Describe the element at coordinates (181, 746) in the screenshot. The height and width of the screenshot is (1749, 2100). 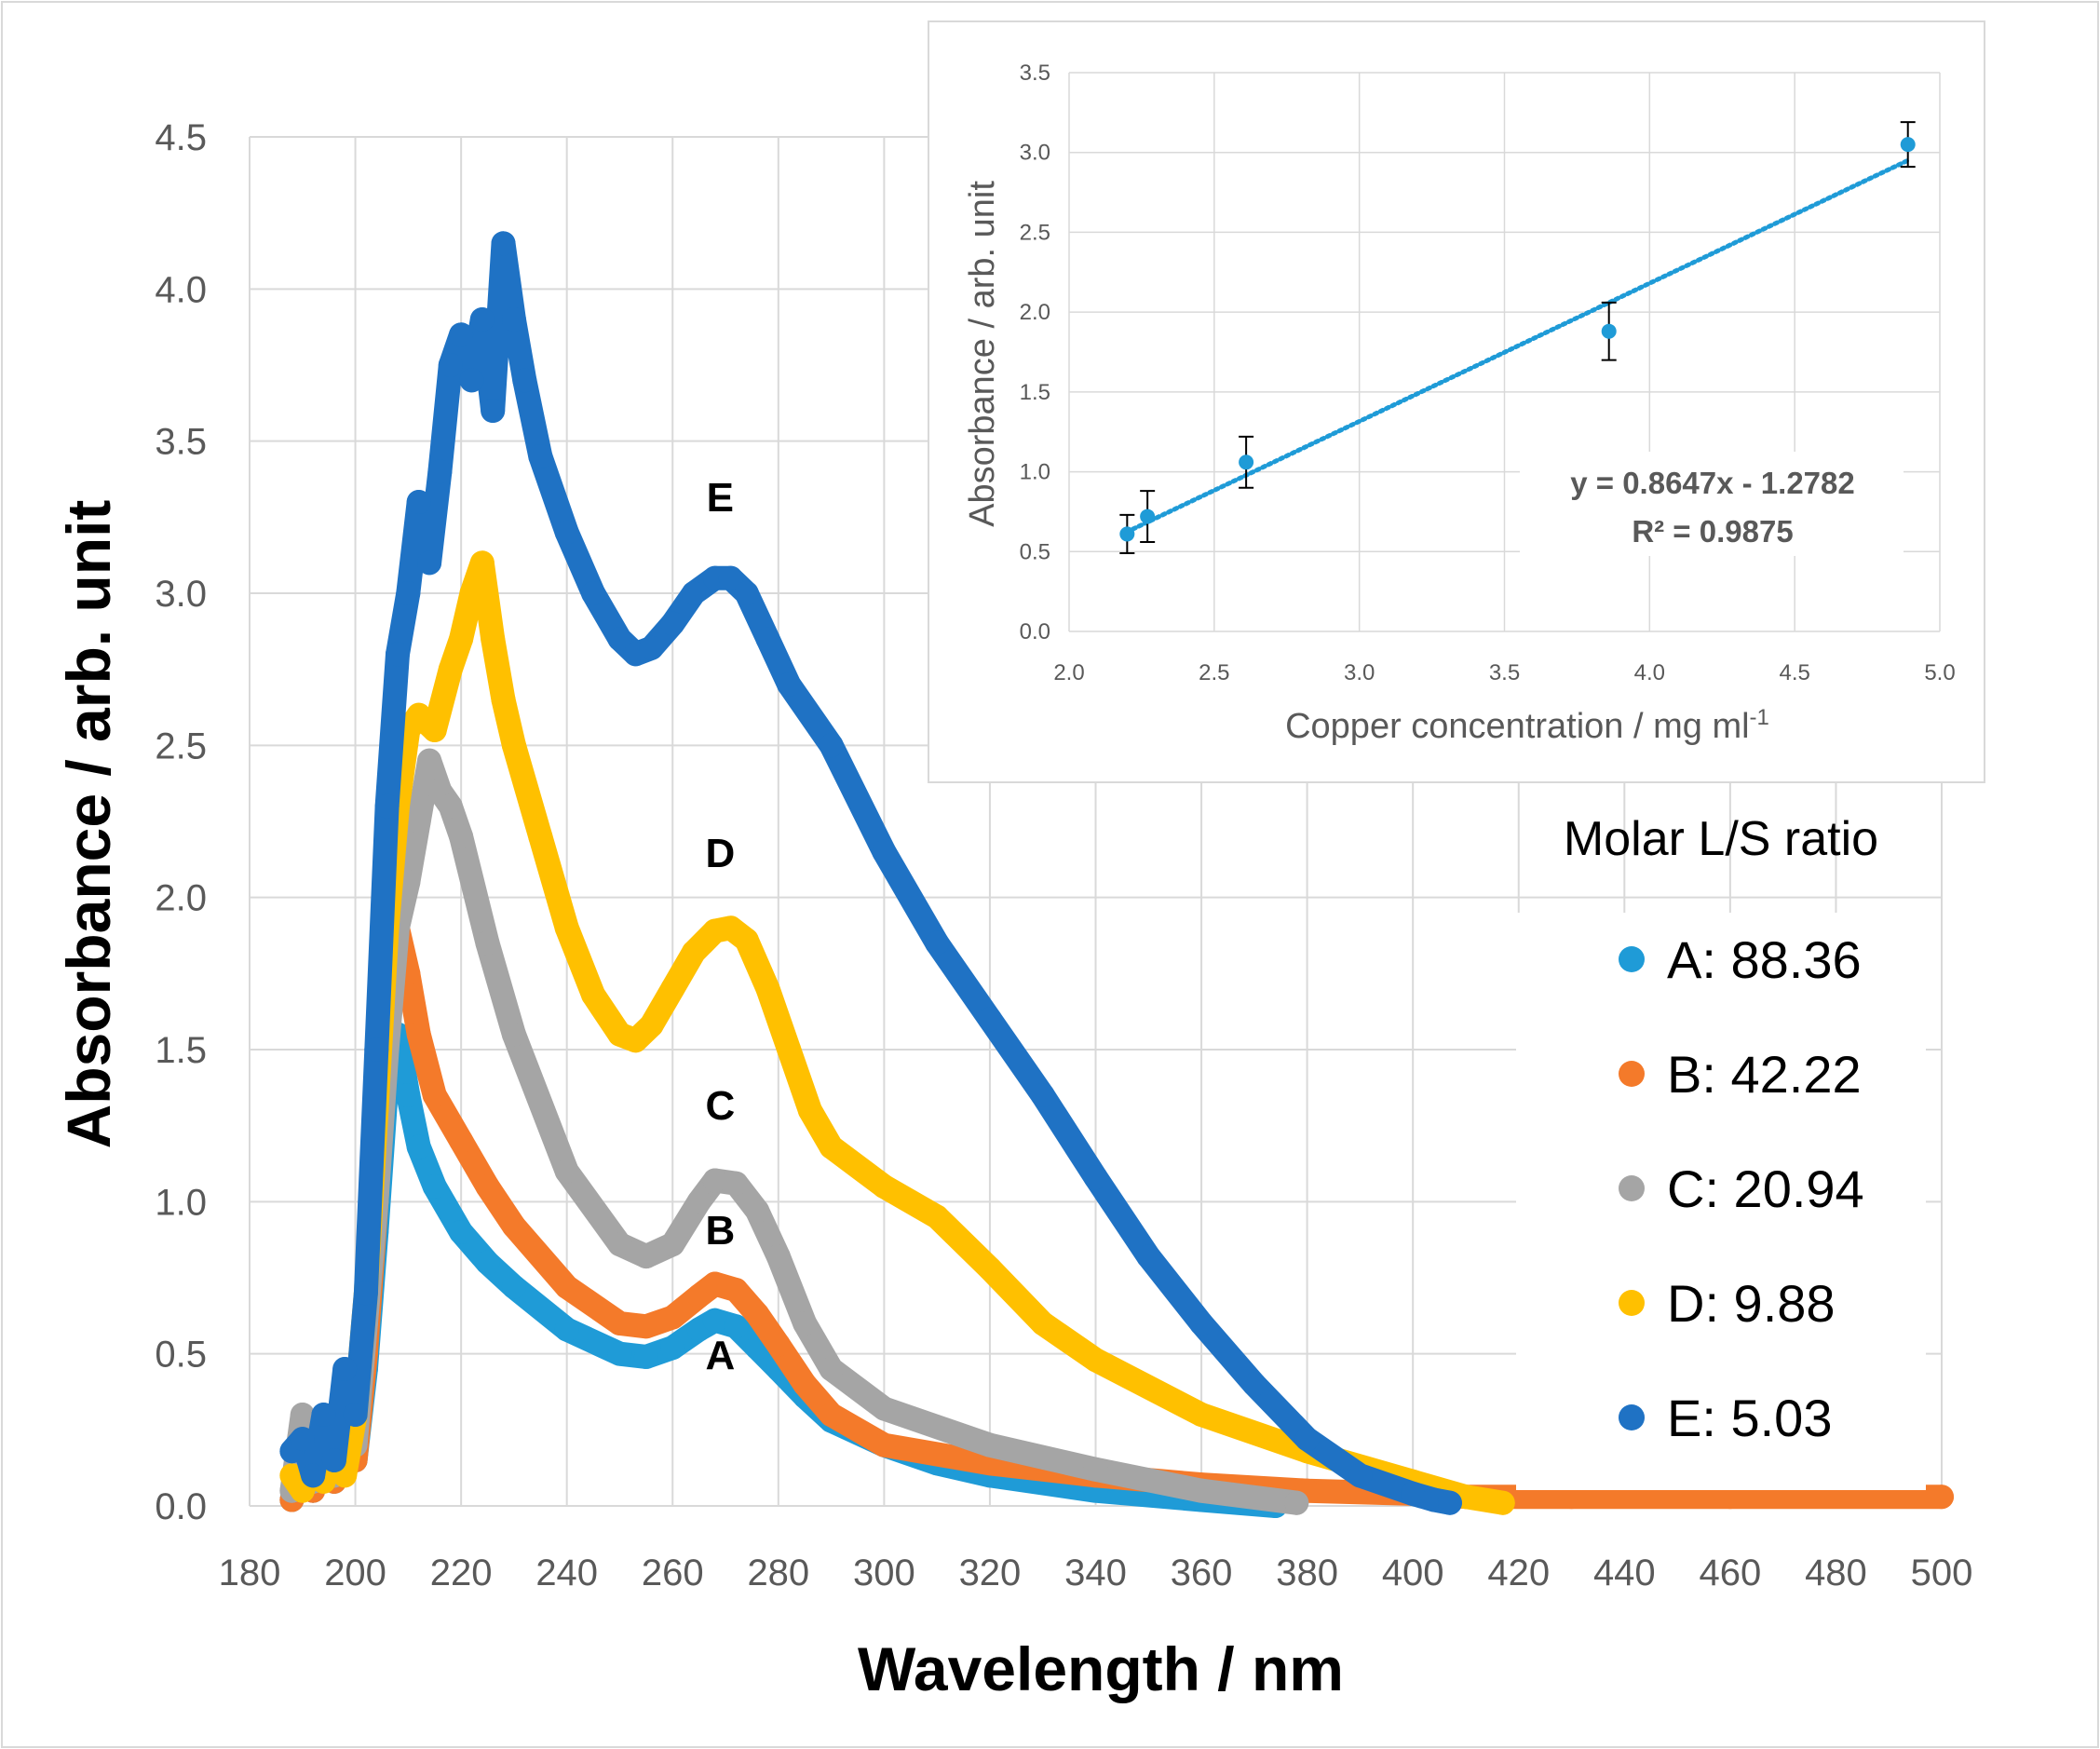
I see `main-y-tick-label: 2.5` at that location.